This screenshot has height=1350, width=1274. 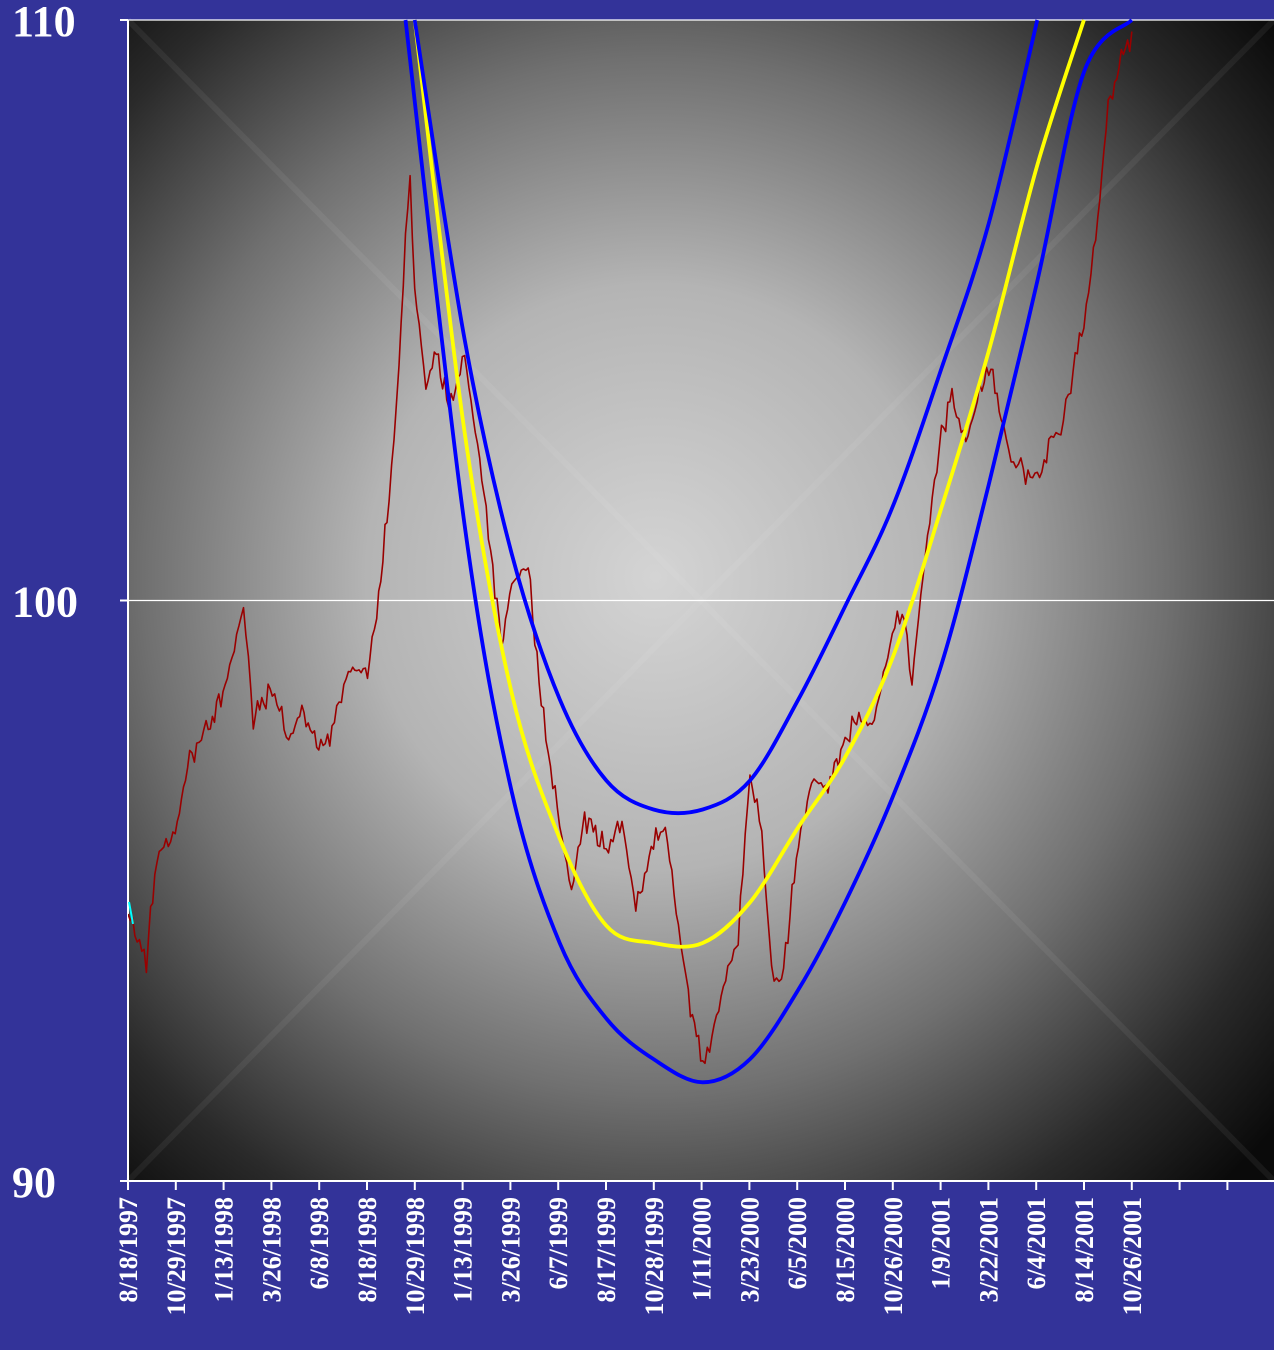 What do you see at coordinates (367, 1249) in the screenshot?
I see `x-tick-label: 8/18/1998` at bounding box center [367, 1249].